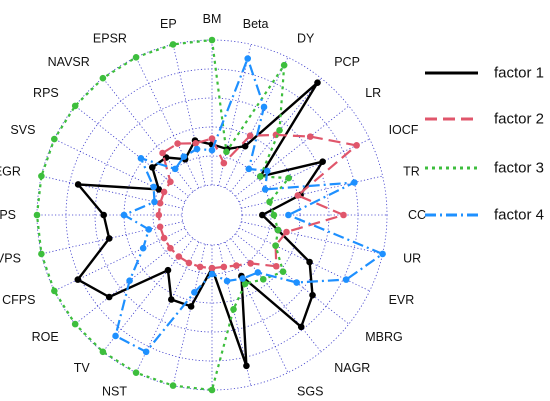 This screenshot has width=550, height=401. Describe the element at coordinates (10, 259) in the screenshot. I see `category-label: NAVPS` at that location.